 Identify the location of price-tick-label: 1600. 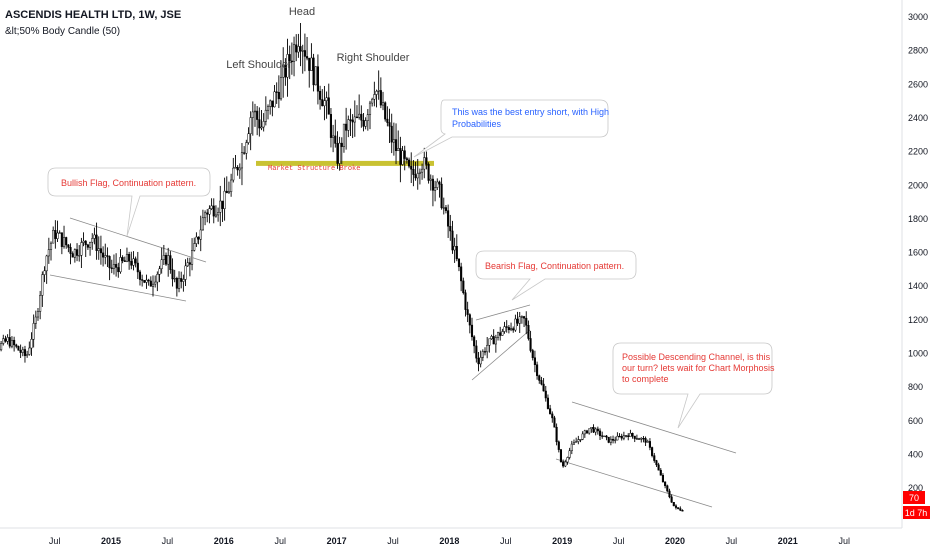
(918, 253).